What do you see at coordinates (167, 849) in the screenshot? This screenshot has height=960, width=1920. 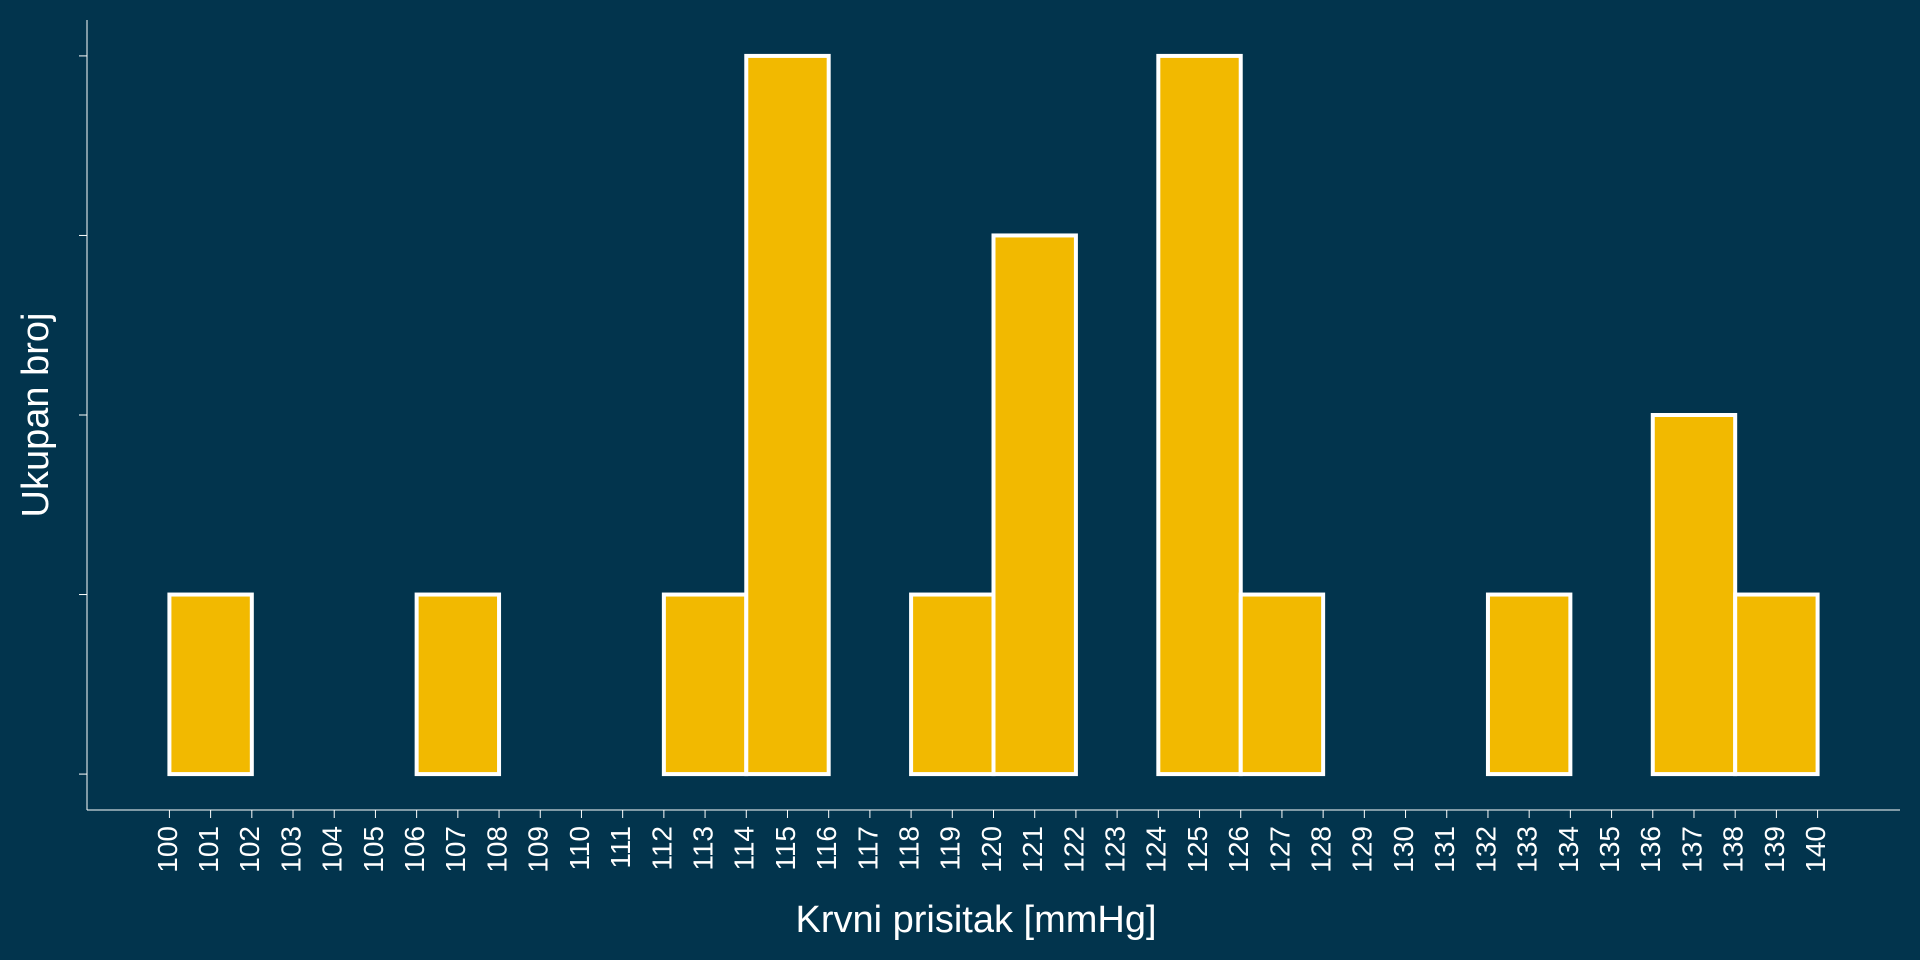 I see `x-tick-label-100: 100` at bounding box center [167, 849].